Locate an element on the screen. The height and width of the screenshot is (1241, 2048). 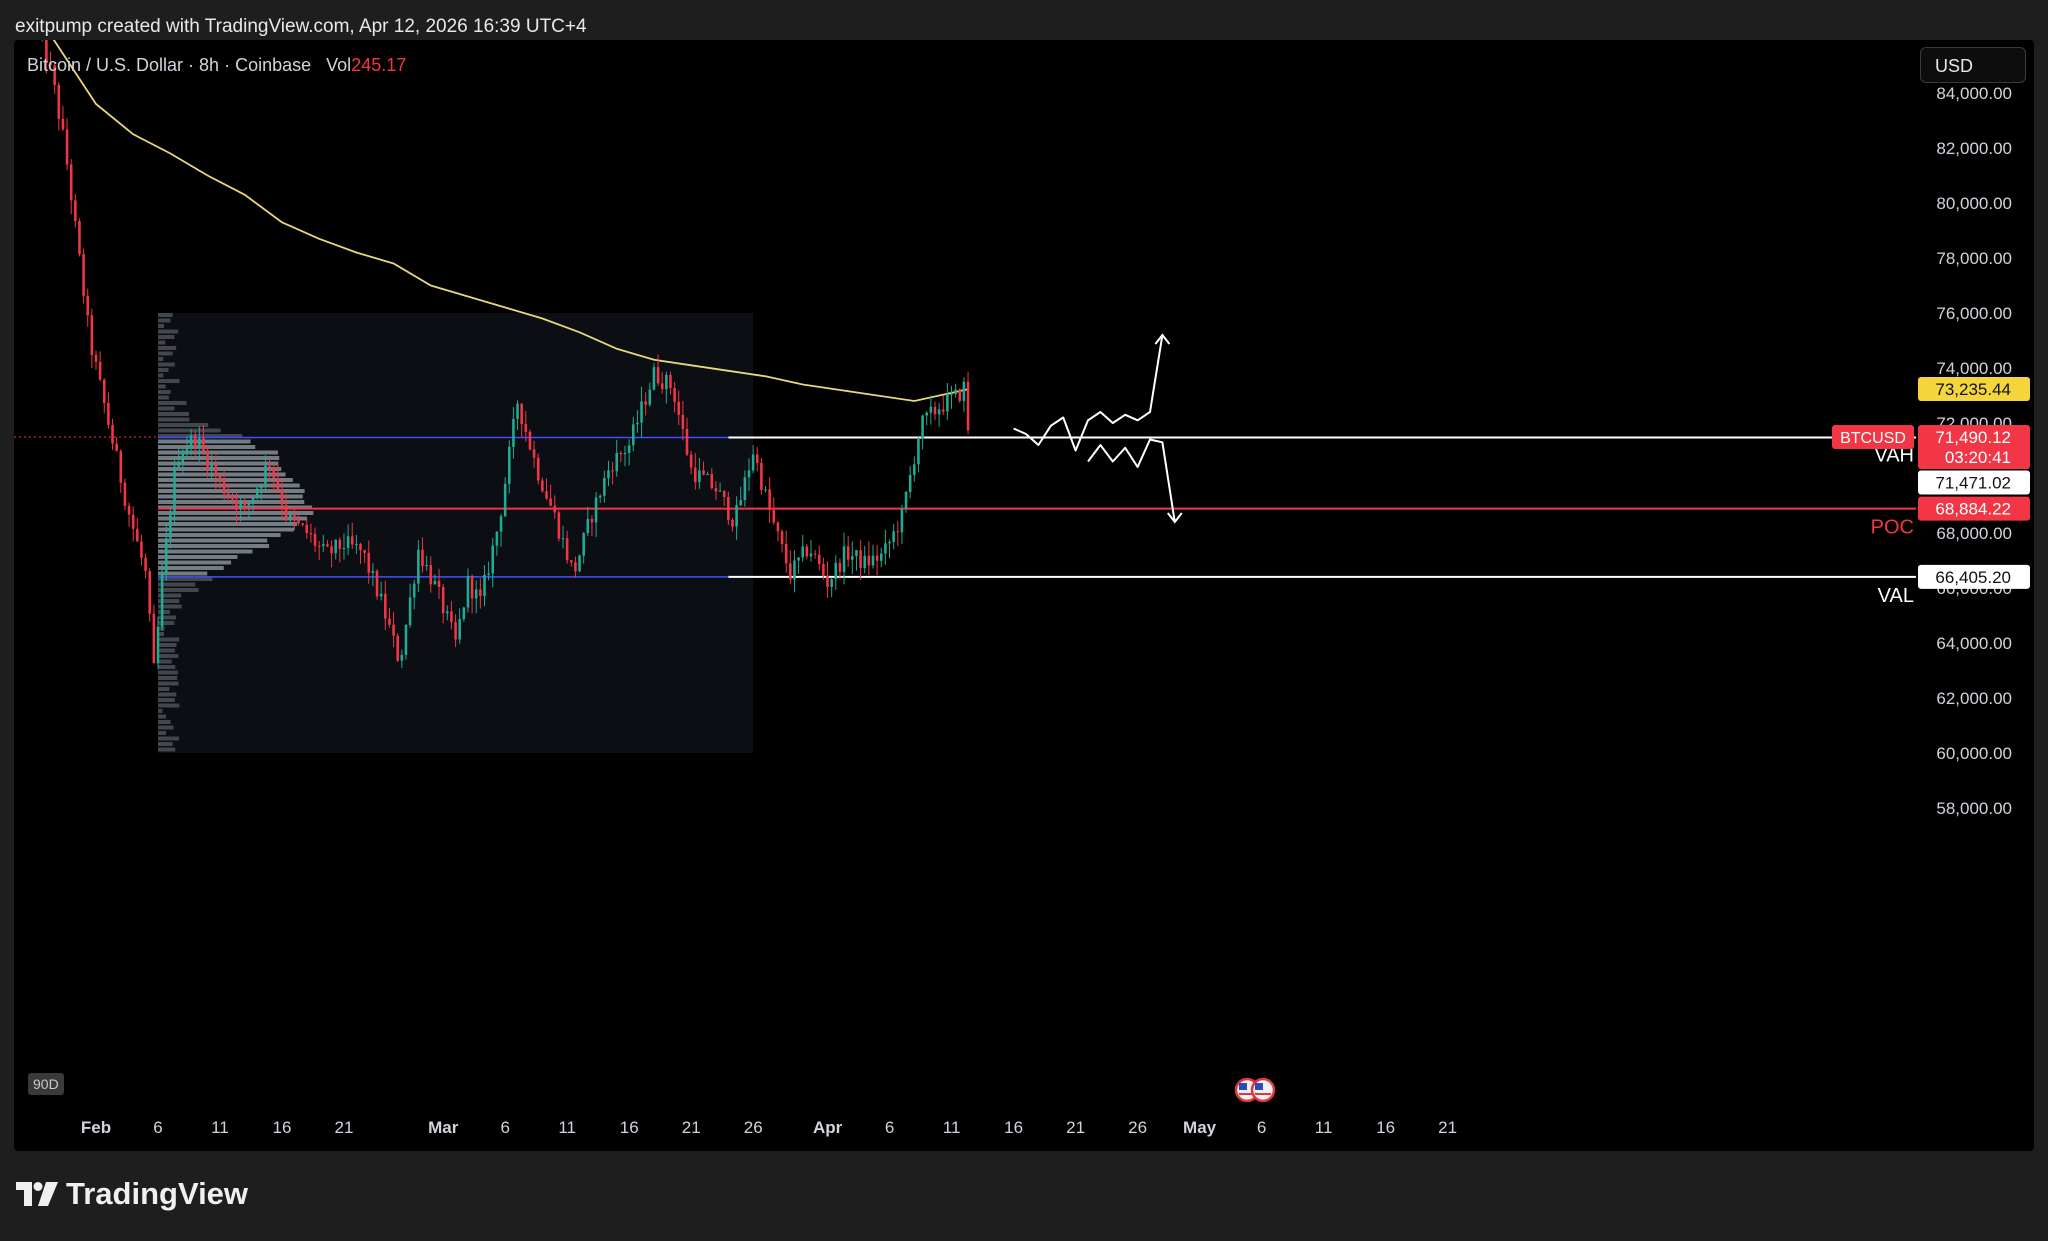
x-tick-label: 26 is located at coordinates (753, 1127).